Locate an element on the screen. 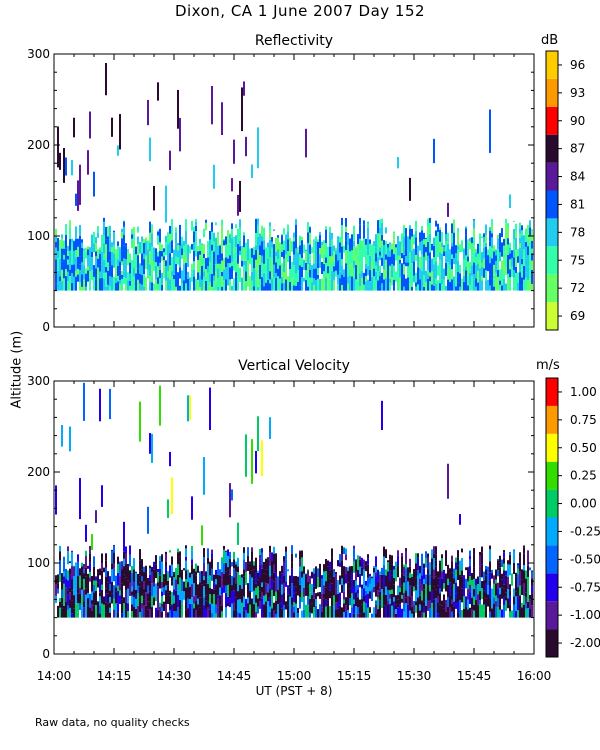  y-tick-label: 300 is located at coordinates (38, 54).